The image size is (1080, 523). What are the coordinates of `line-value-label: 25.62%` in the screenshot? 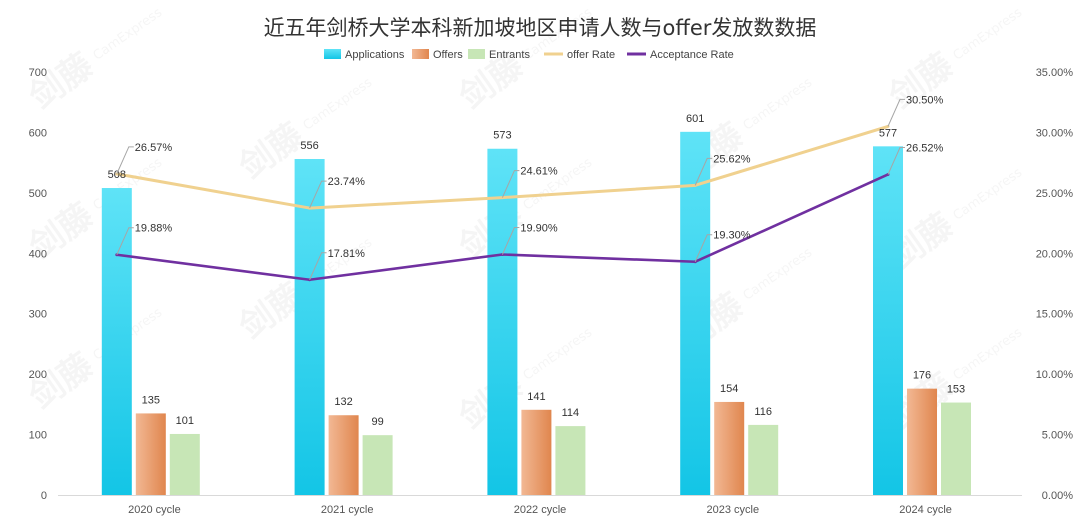 It's located at (732, 159).